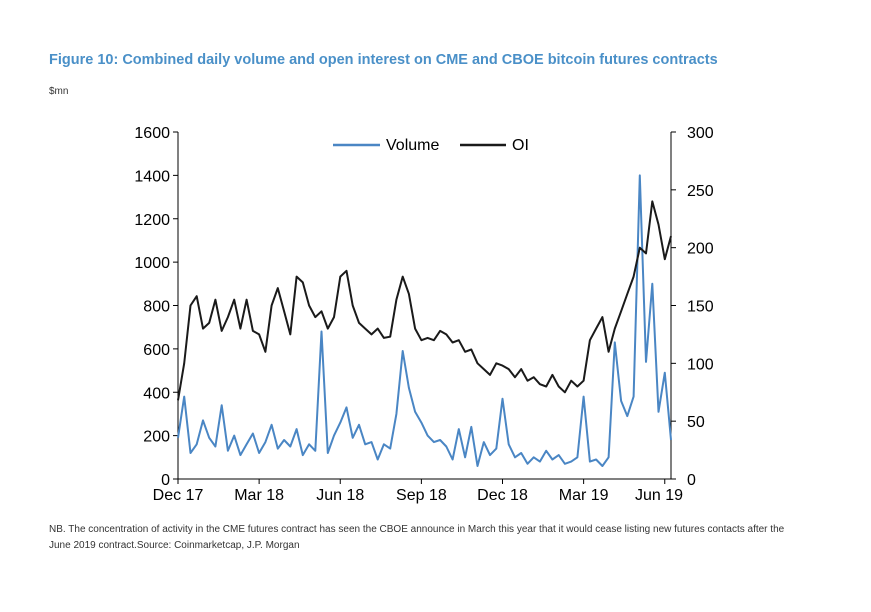 The height and width of the screenshot is (612, 871). Describe the element at coordinates (421, 495) in the screenshot. I see `x-tick-label: Sep 18` at that location.